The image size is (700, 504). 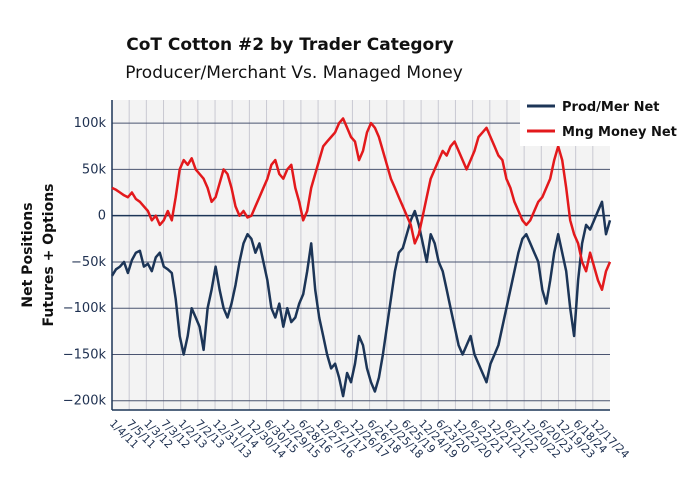 I want to click on chart-subtitle: Producer/Merchant Vs. Managed Money, so click(x=294, y=73).